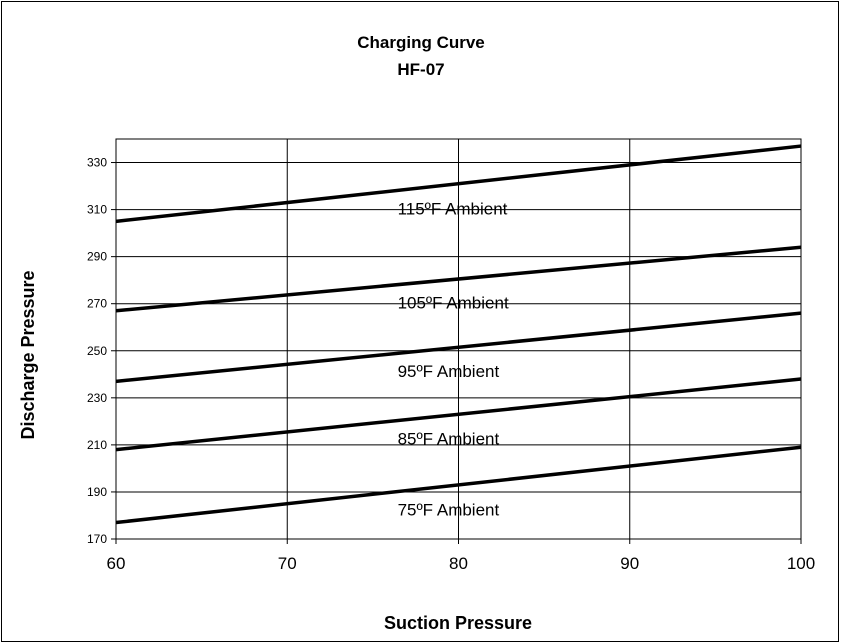 Image resolution: width=841 pixels, height=644 pixels. Describe the element at coordinates (449, 371) in the screenshot. I see `series-label: 95ºF Ambient` at that location.